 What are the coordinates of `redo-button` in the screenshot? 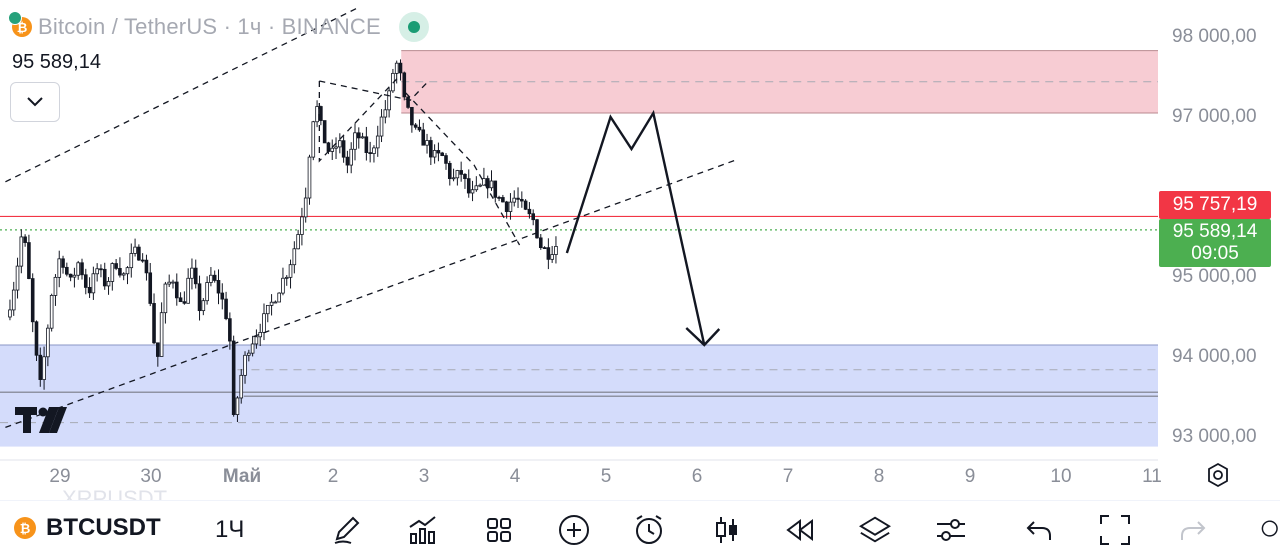 It's located at (1193, 530).